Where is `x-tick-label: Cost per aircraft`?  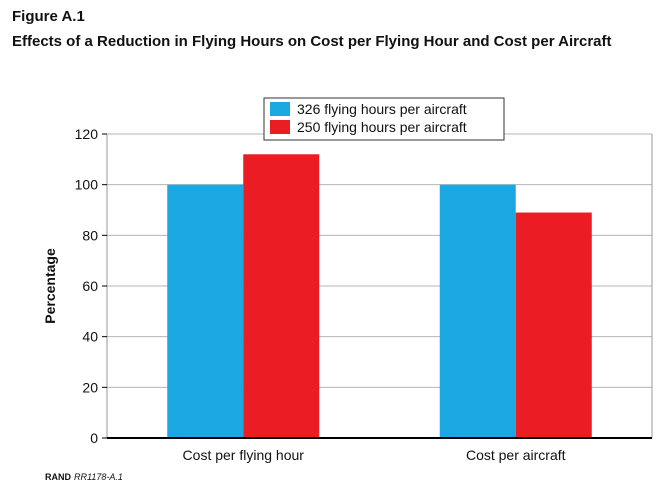 x-tick-label: Cost per aircraft is located at coordinates (516, 455).